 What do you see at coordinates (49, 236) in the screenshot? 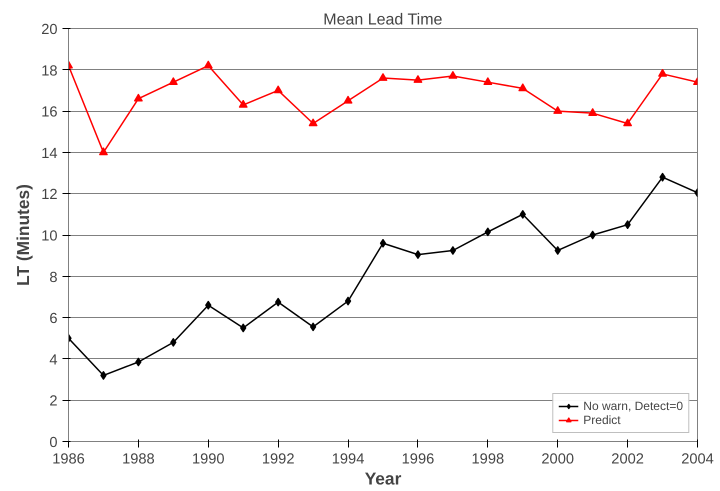
I see `y-tick-label: 10` at bounding box center [49, 236].